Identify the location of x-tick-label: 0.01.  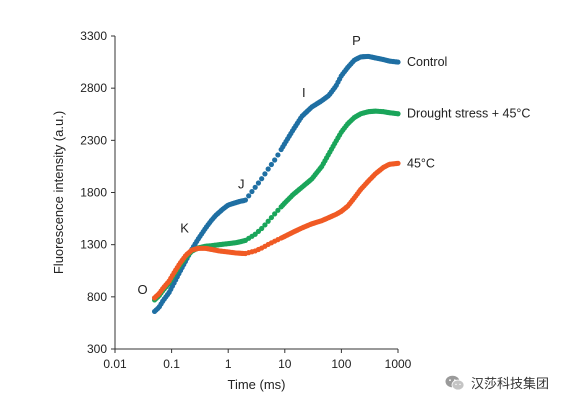
(115, 364).